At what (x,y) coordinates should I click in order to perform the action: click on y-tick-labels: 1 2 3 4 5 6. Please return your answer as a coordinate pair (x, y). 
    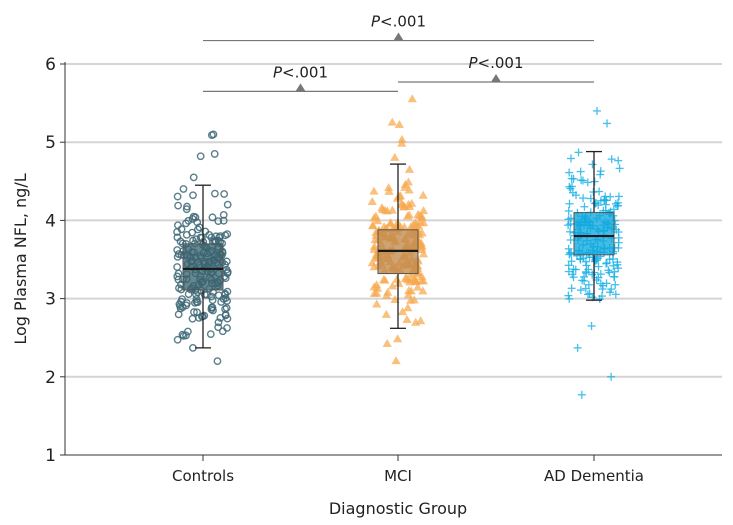
    Looking at the image, I should click on (50, 260).